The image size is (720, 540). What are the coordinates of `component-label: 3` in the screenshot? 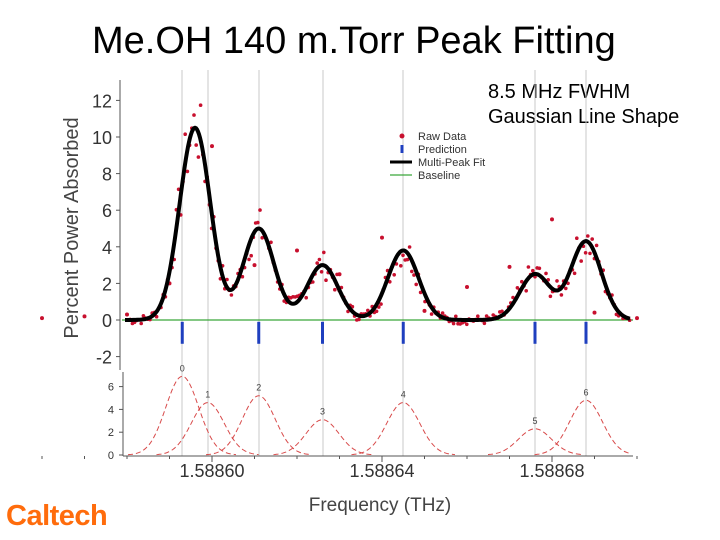 It's located at (322, 412).